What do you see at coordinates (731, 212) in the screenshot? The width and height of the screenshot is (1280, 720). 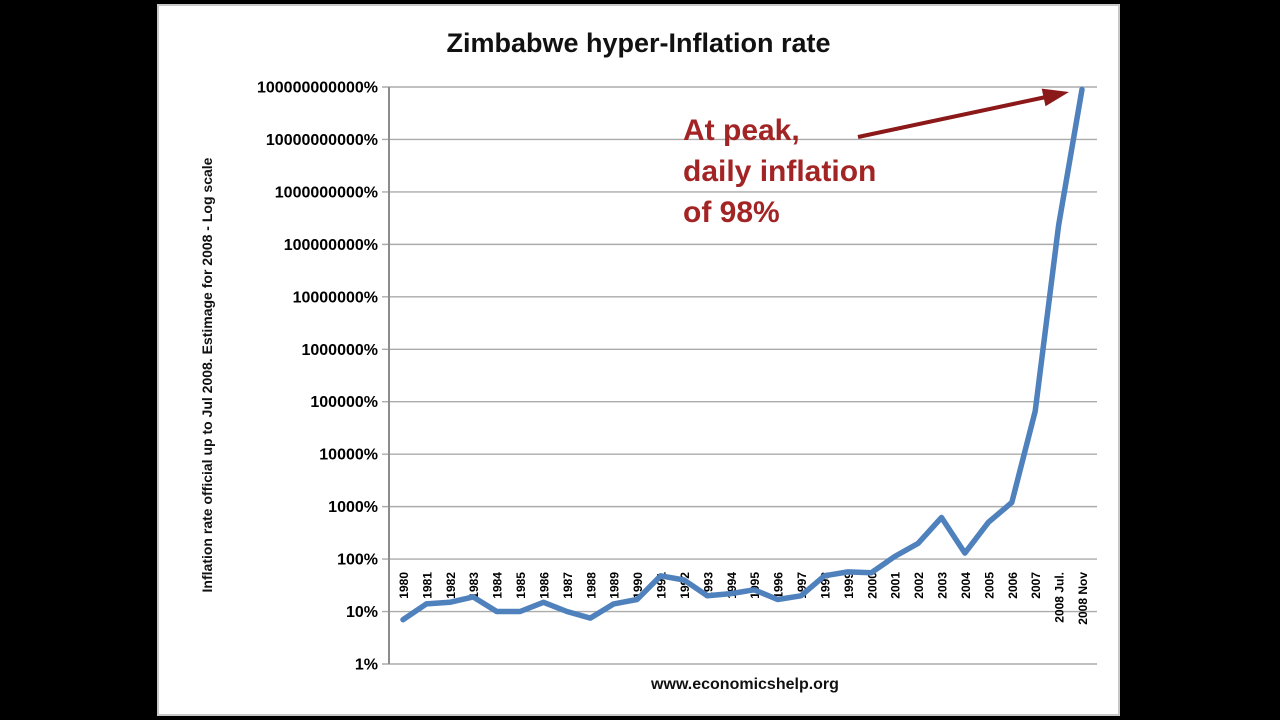 I see `annotation-line-3: of 98%` at bounding box center [731, 212].